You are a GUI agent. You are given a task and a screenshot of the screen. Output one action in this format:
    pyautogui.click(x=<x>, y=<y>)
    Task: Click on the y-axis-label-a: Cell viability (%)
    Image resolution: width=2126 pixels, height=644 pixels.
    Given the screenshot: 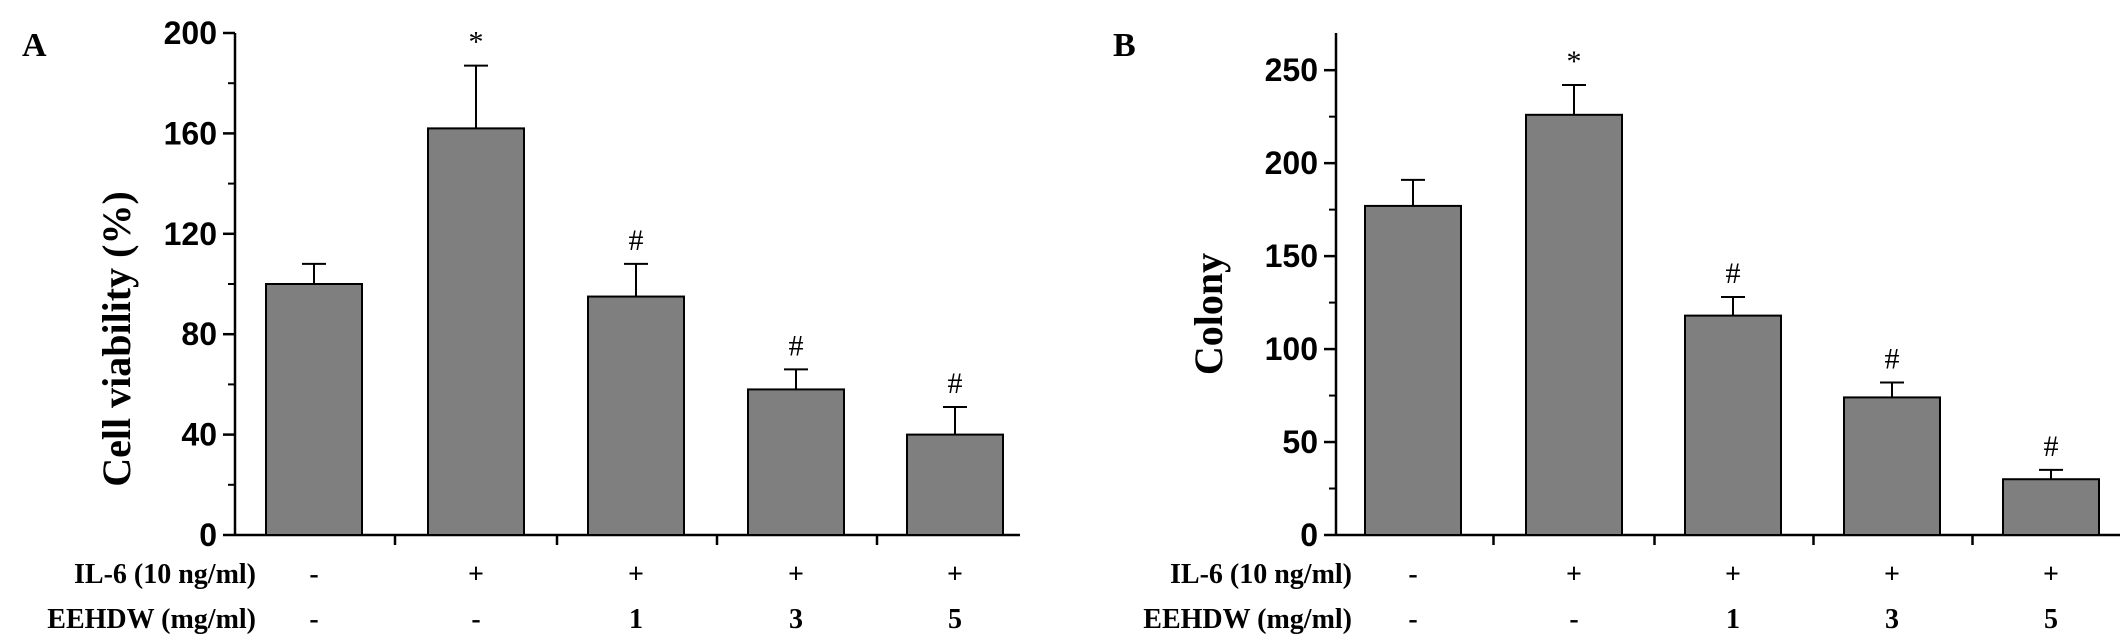 What is the action you would take?
    pyautogui.click(x=116, y=339)
    